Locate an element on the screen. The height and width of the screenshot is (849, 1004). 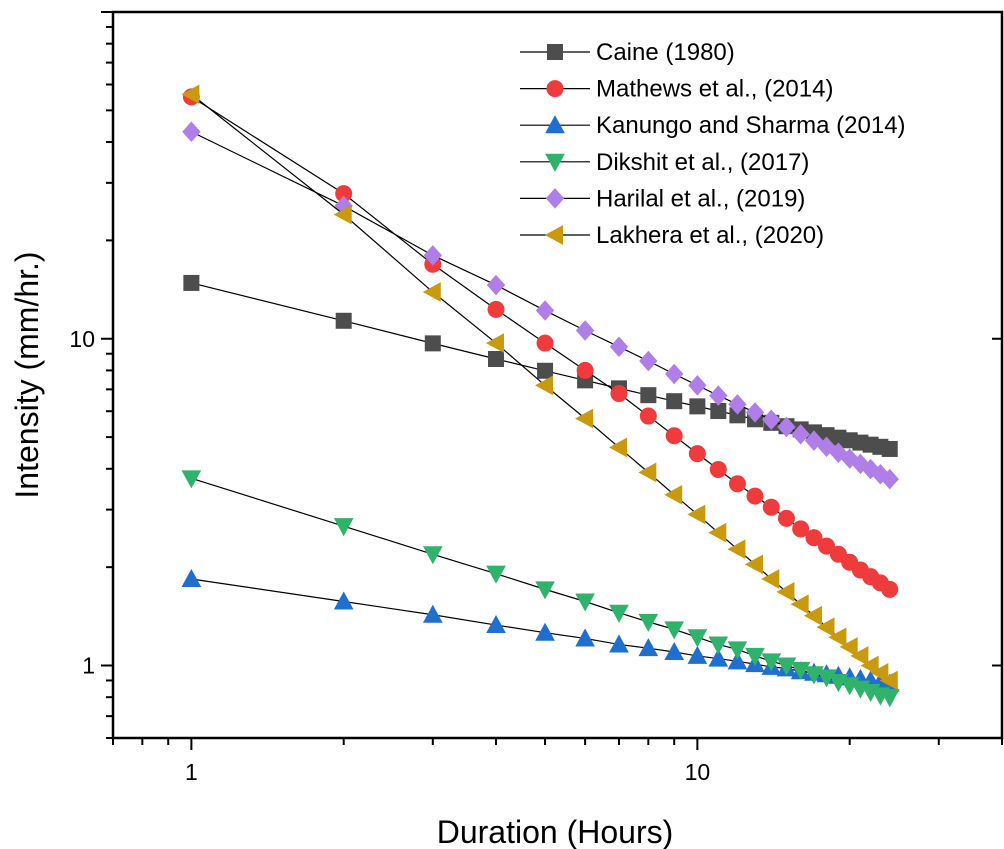
y-axis-title: Intensity (mm/hr.) is located at coordinates (27, 374).